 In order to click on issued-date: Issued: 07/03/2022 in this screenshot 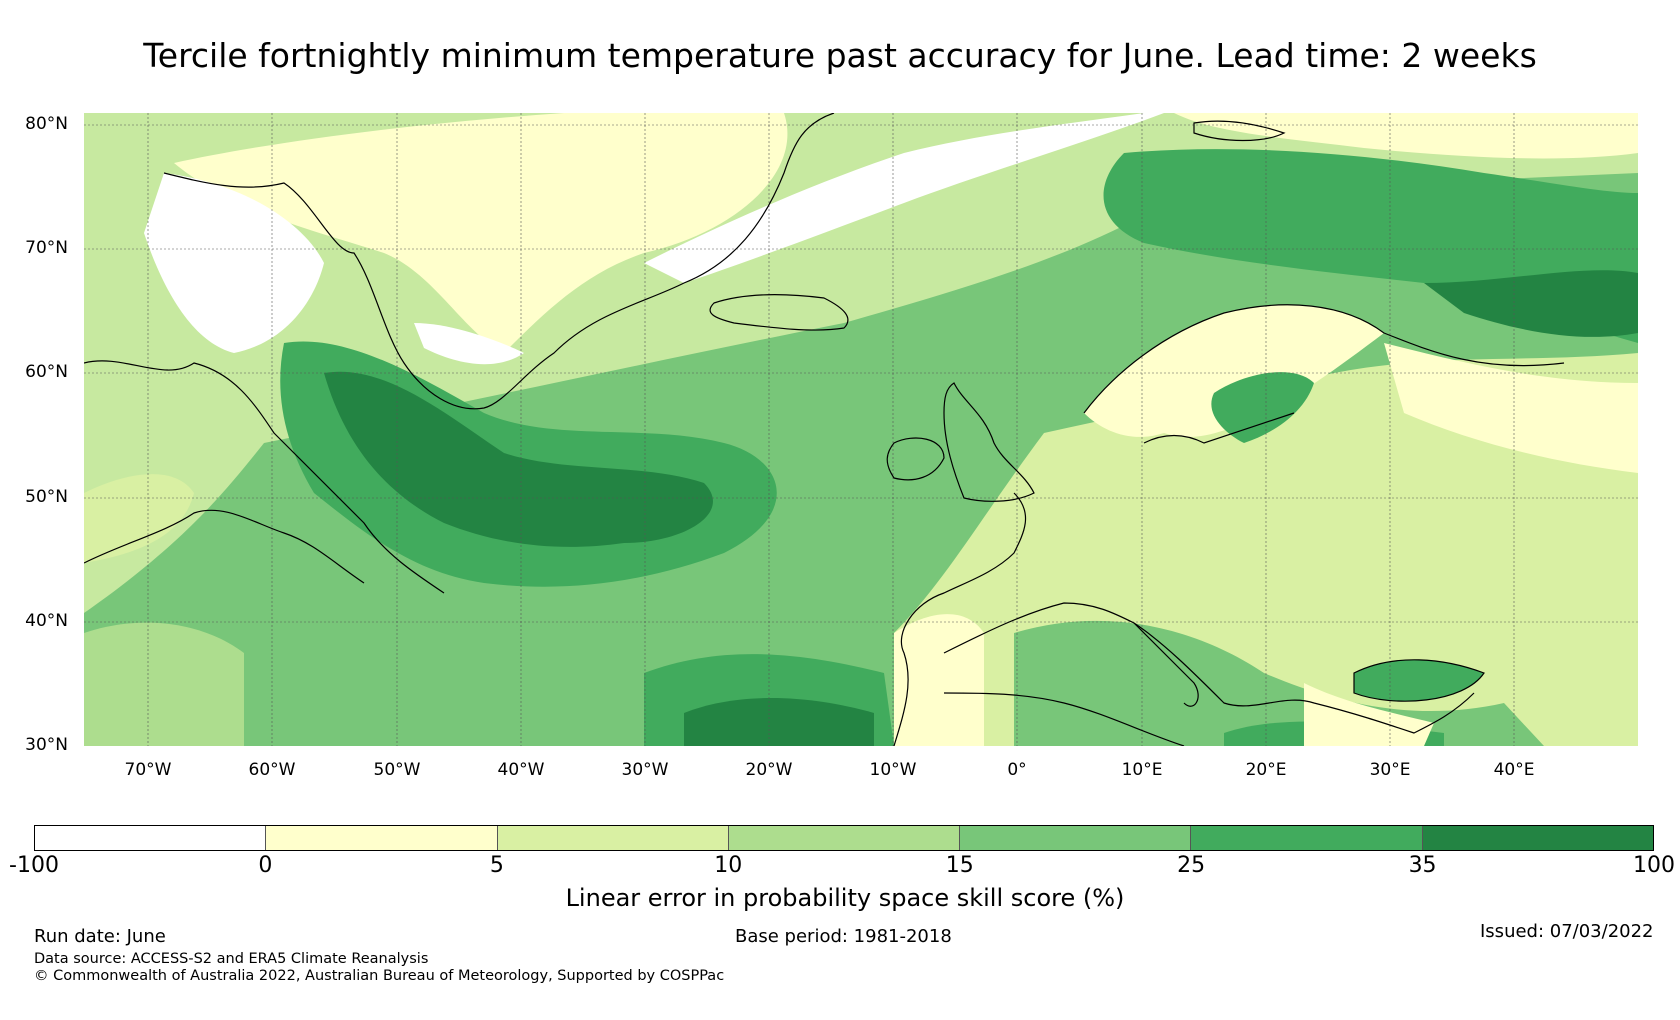, I will do `click(1567, 931)`.